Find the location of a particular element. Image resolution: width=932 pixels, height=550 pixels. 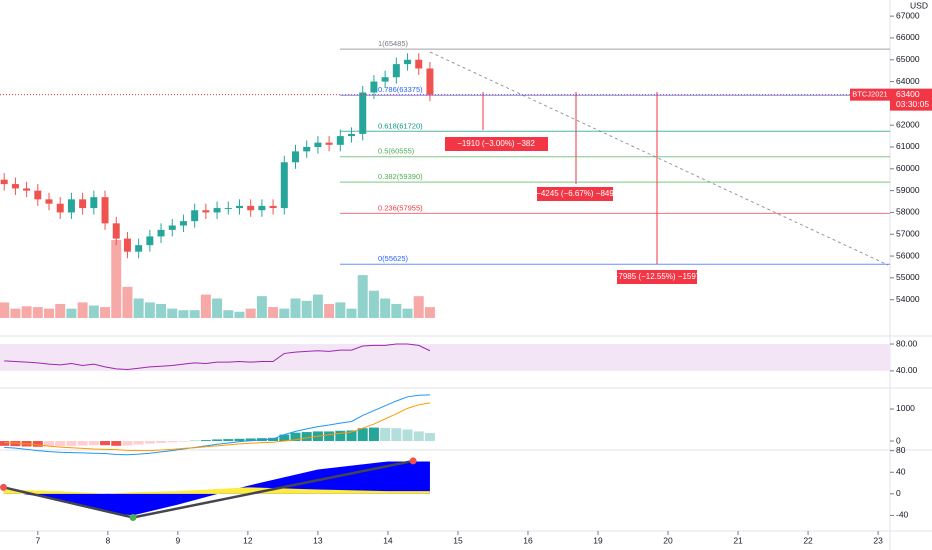

fib-label: 0.618(61720) is located at coordinates (400, 125).